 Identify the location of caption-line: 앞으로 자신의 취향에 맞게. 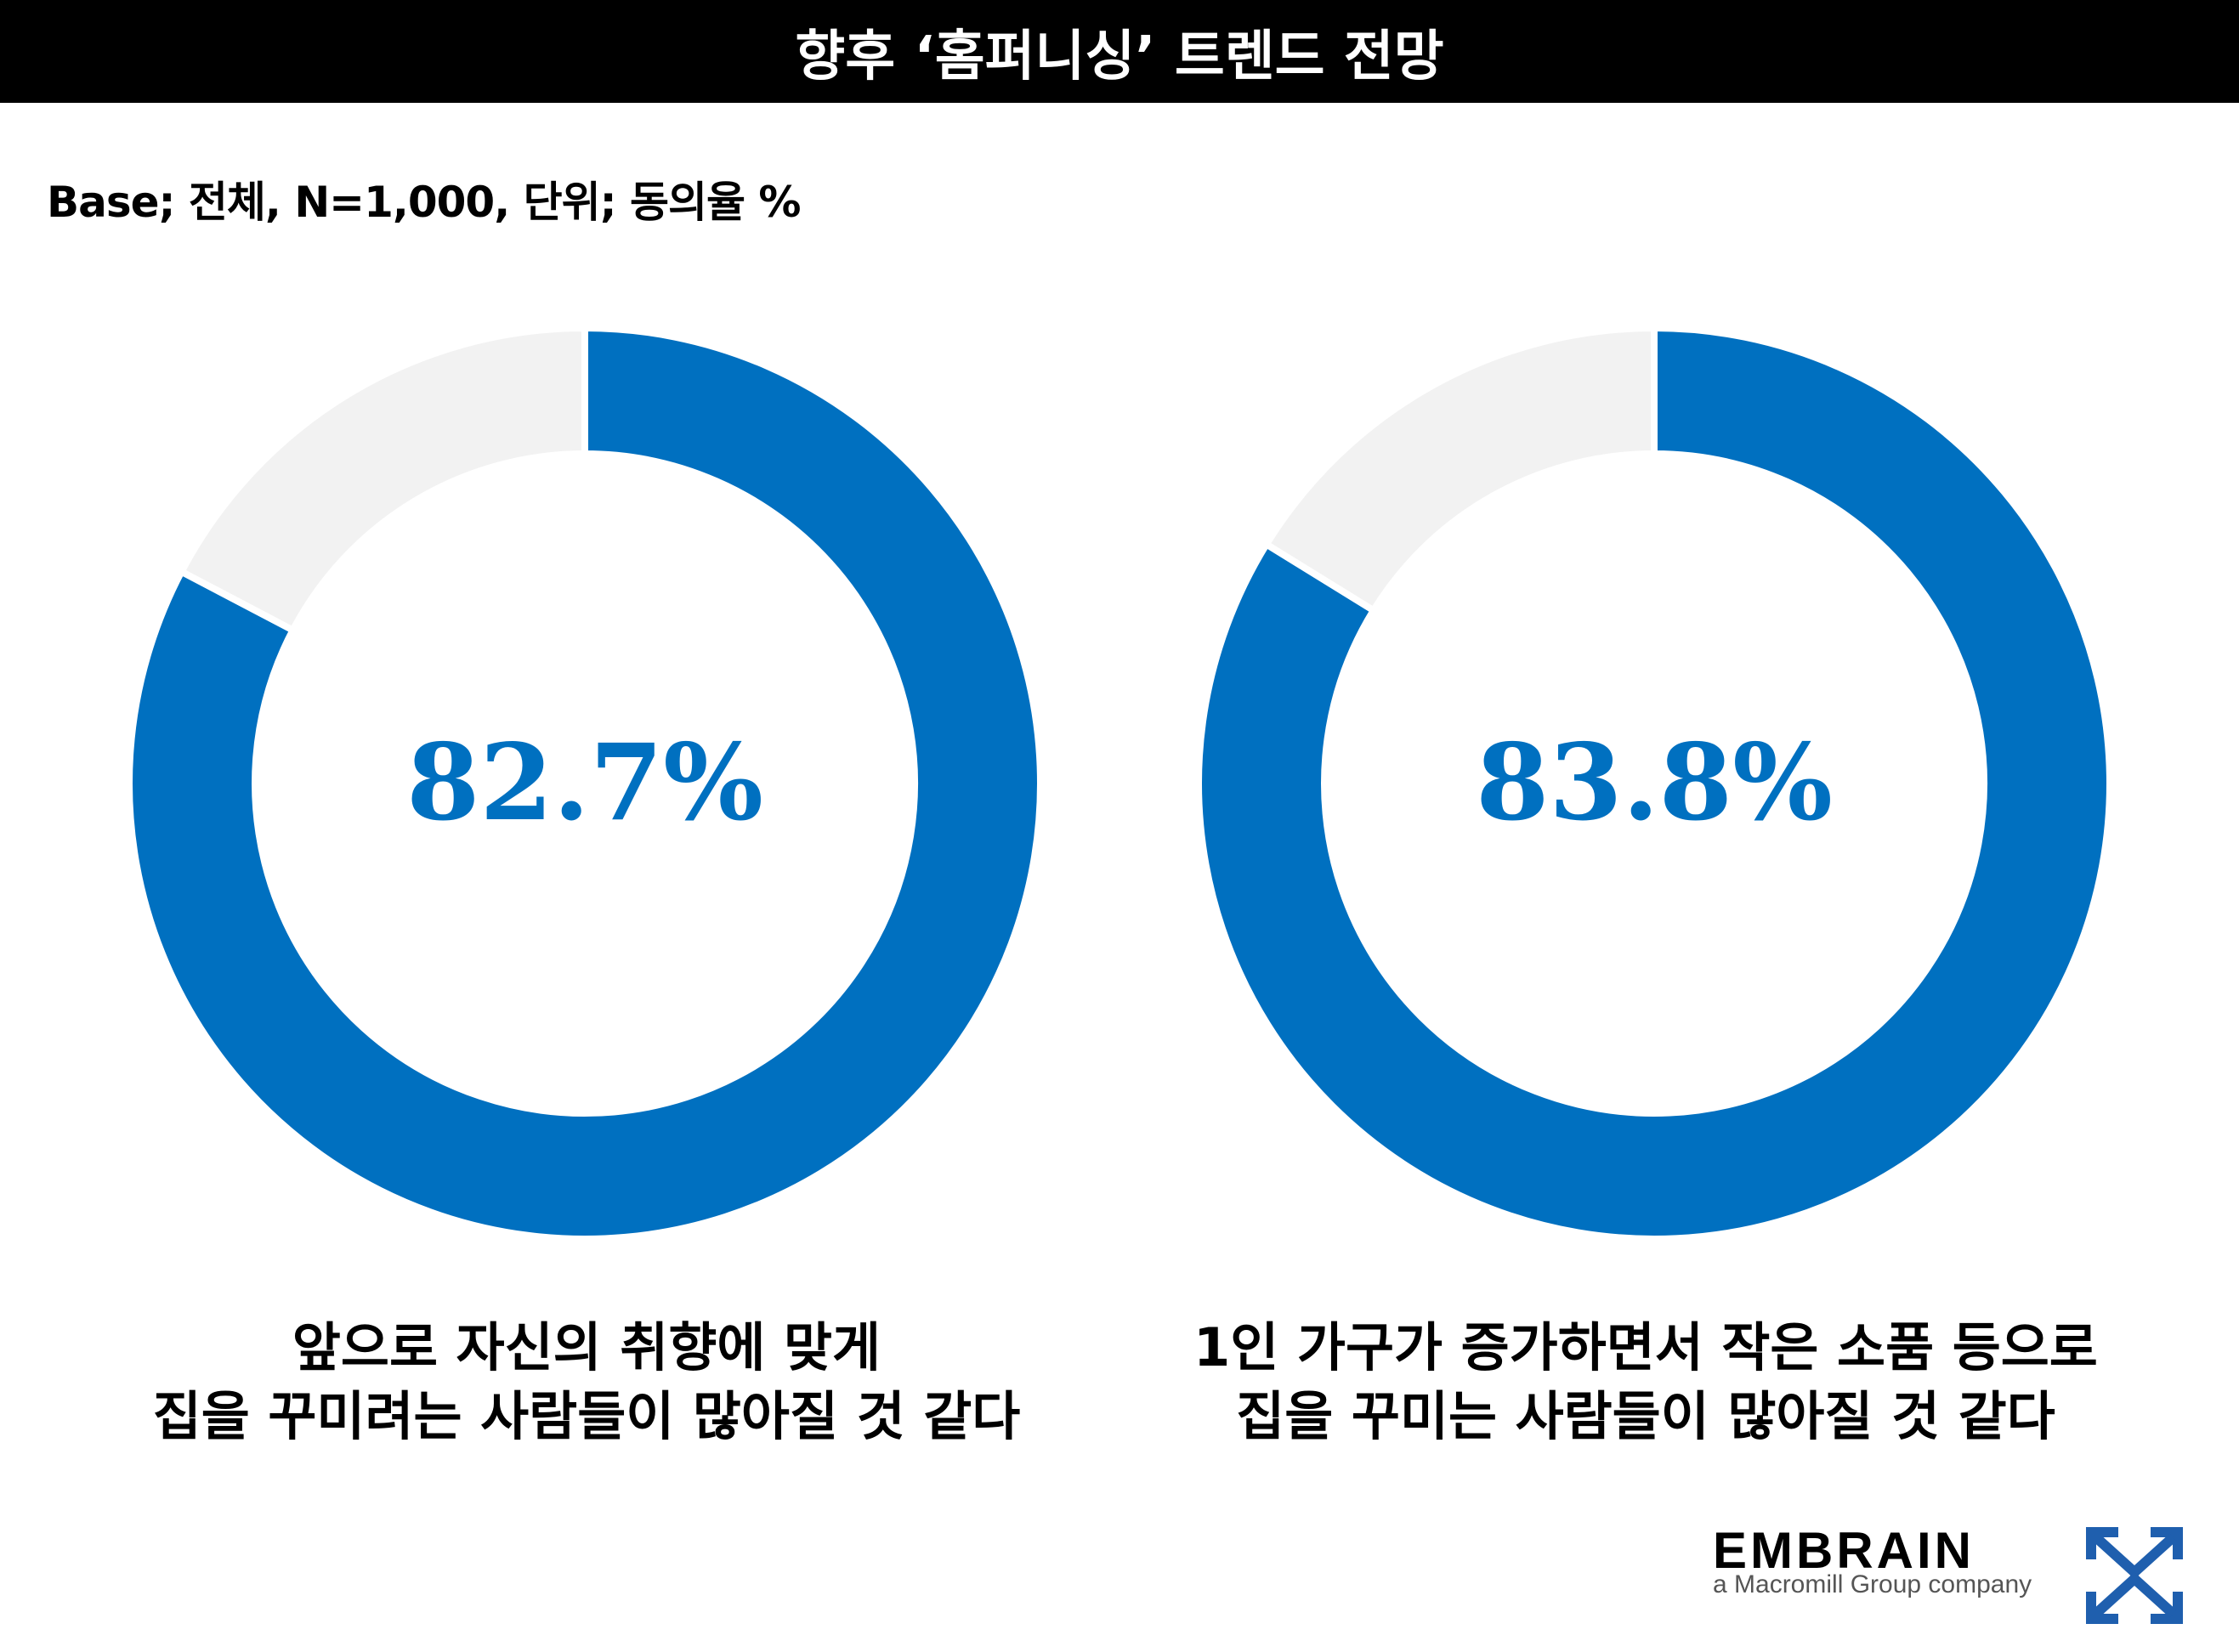
(586, 1347).